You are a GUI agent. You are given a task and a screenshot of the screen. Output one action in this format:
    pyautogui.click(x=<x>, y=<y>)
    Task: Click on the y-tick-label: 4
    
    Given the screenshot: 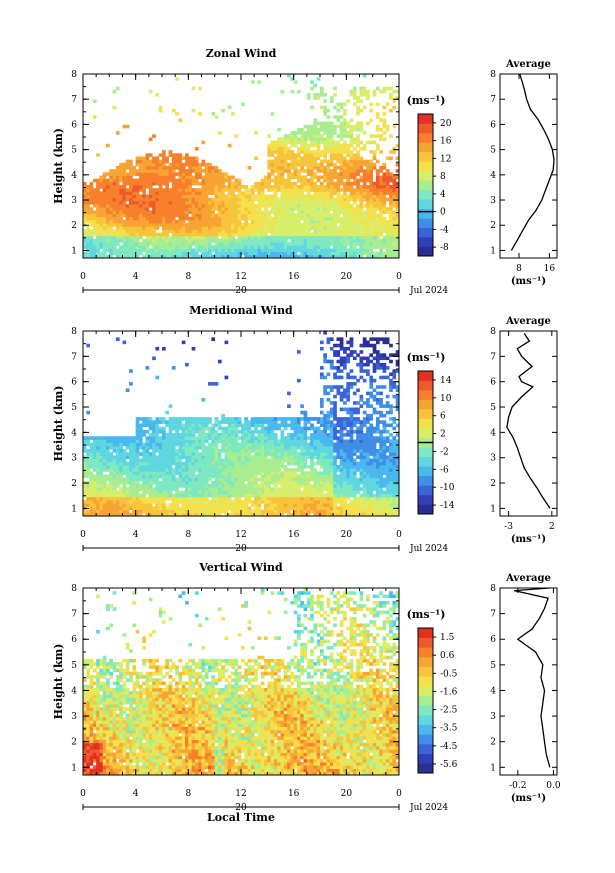 What is the action you would take?
    pyautogui.click(x=74, y=176)
    